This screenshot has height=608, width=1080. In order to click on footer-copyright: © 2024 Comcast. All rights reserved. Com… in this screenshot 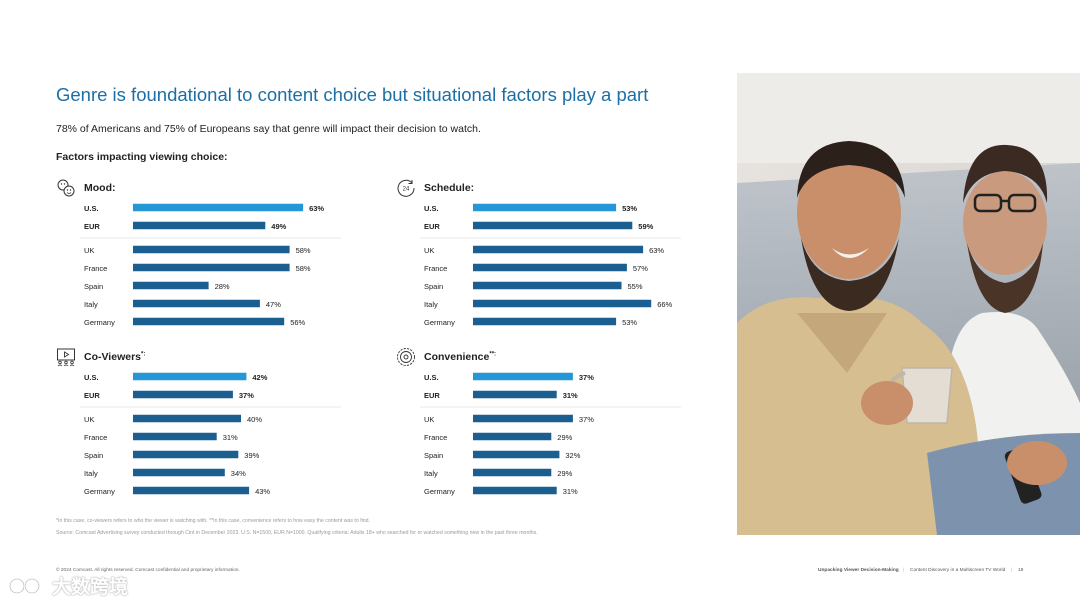, I will do `click(148, 570)`.